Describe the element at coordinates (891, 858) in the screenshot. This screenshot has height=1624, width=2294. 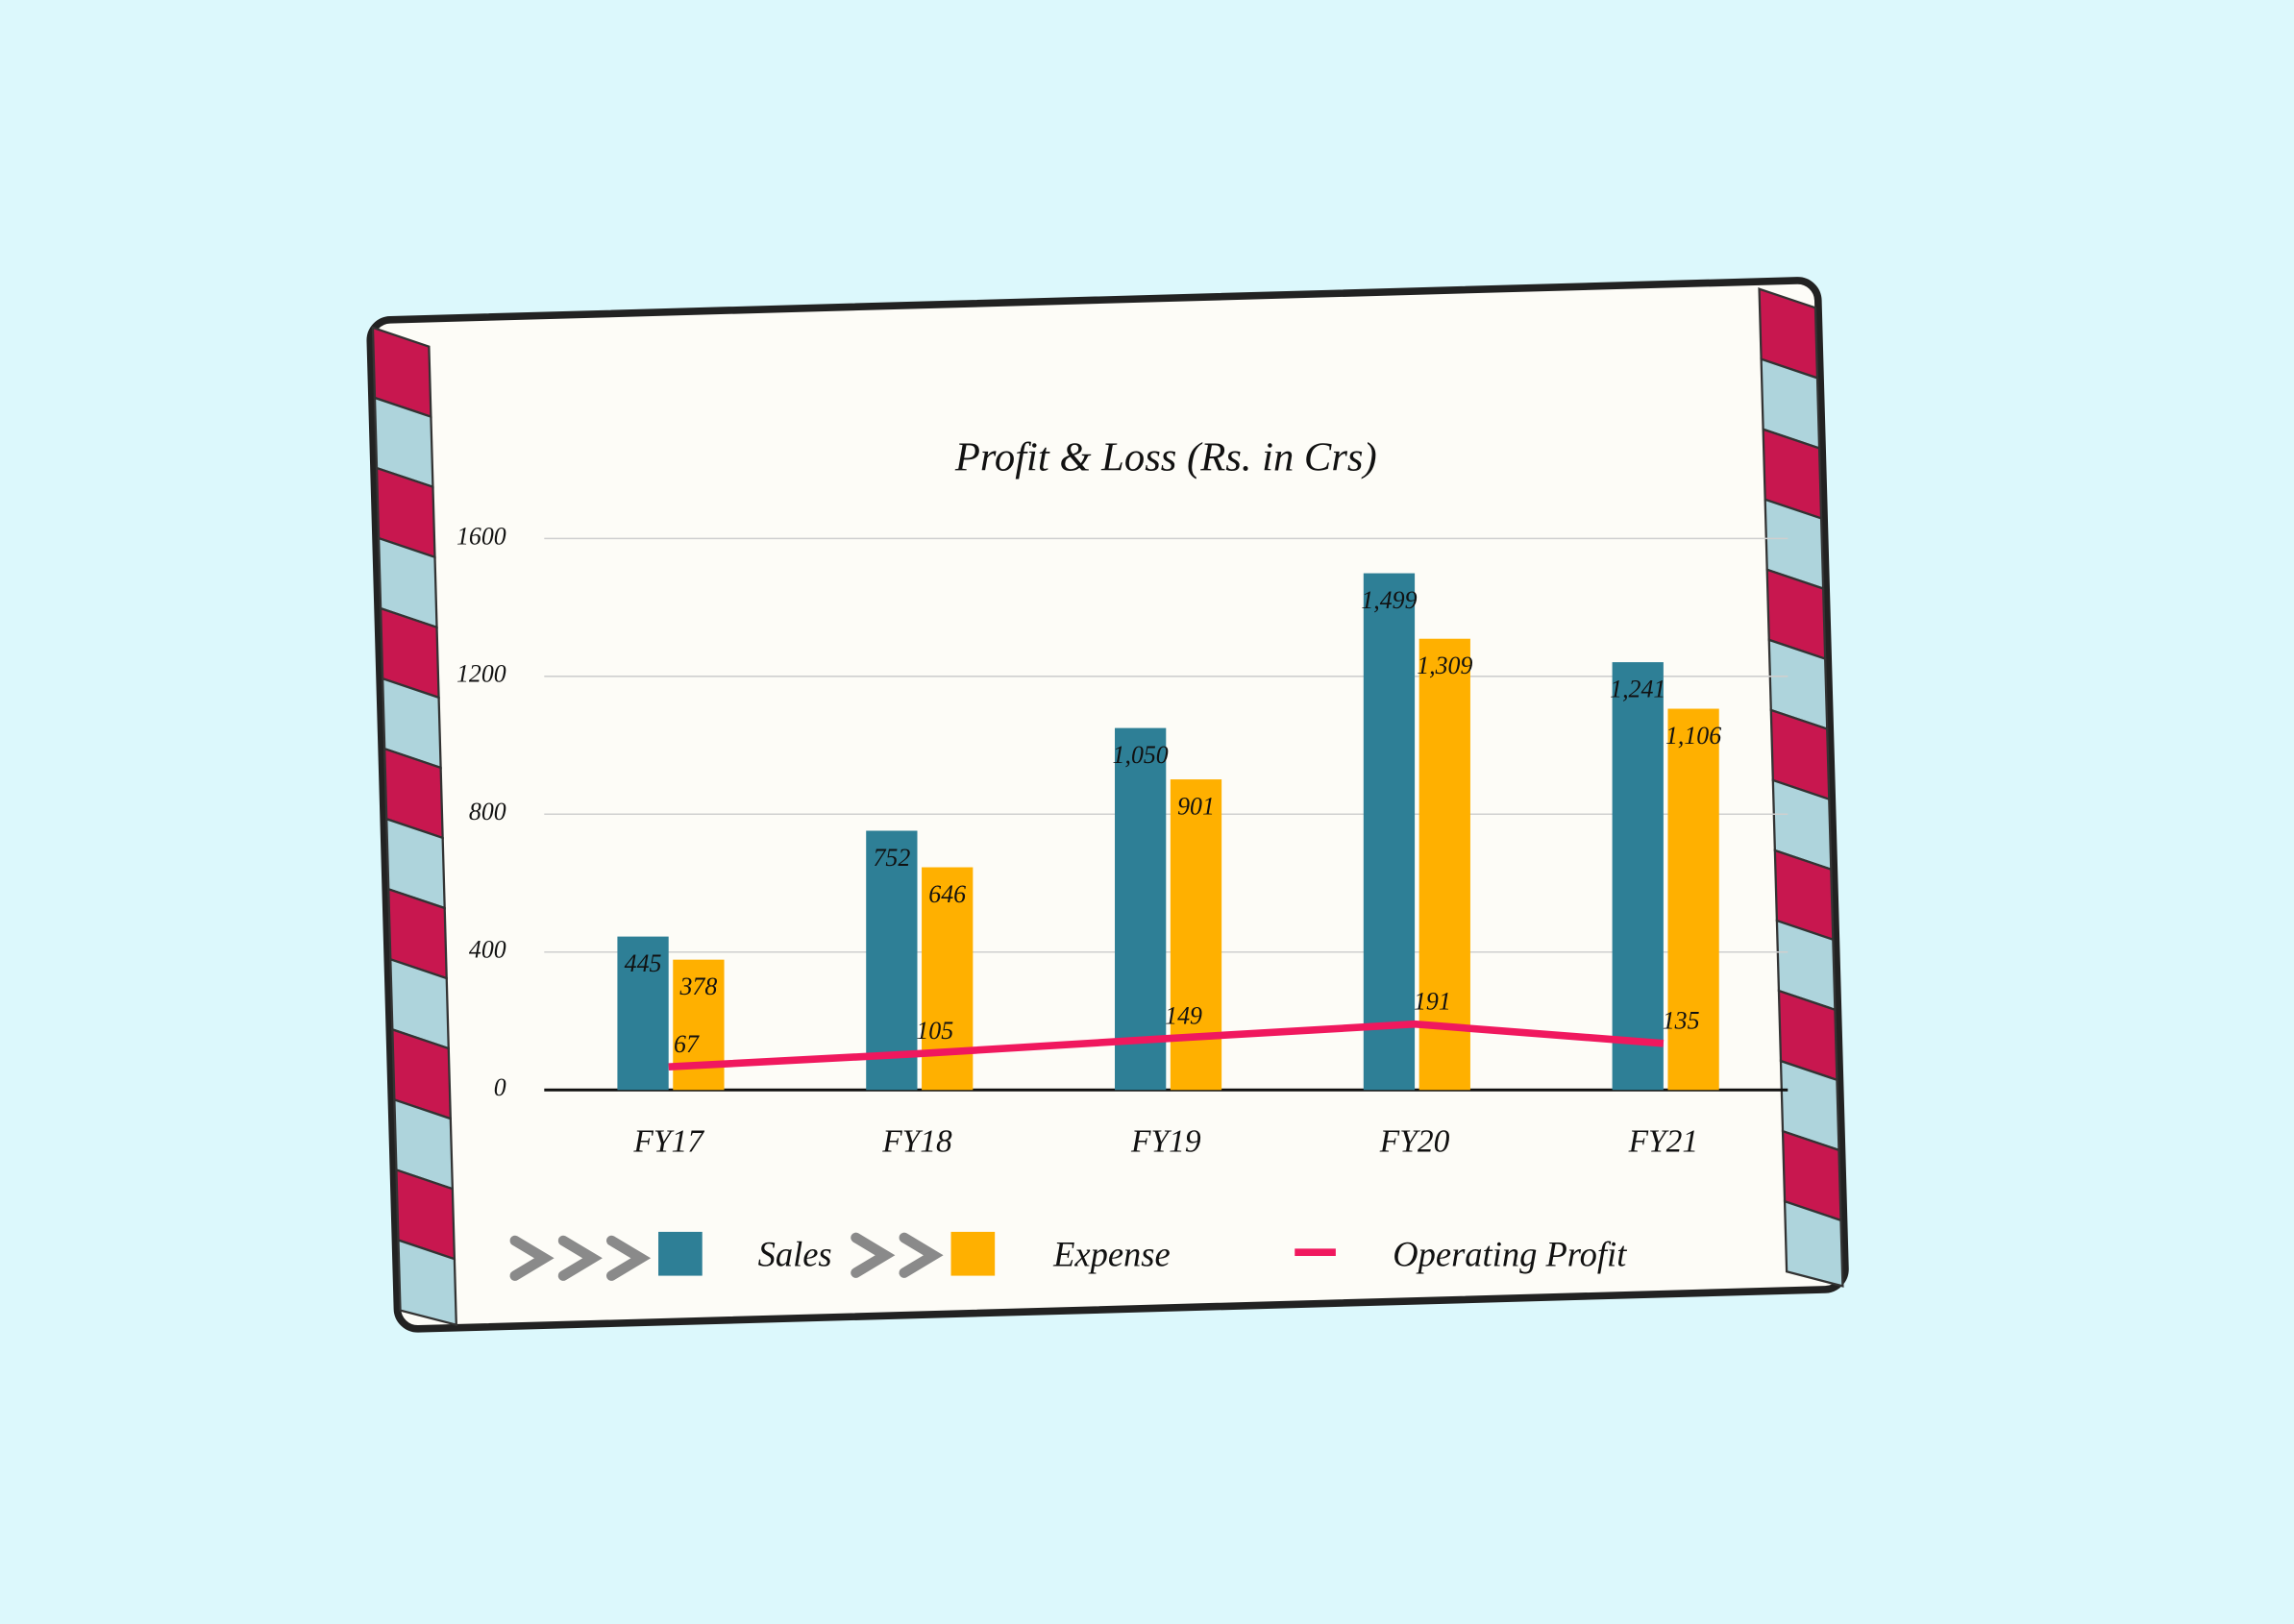
I see `data-label: 752` at that location.